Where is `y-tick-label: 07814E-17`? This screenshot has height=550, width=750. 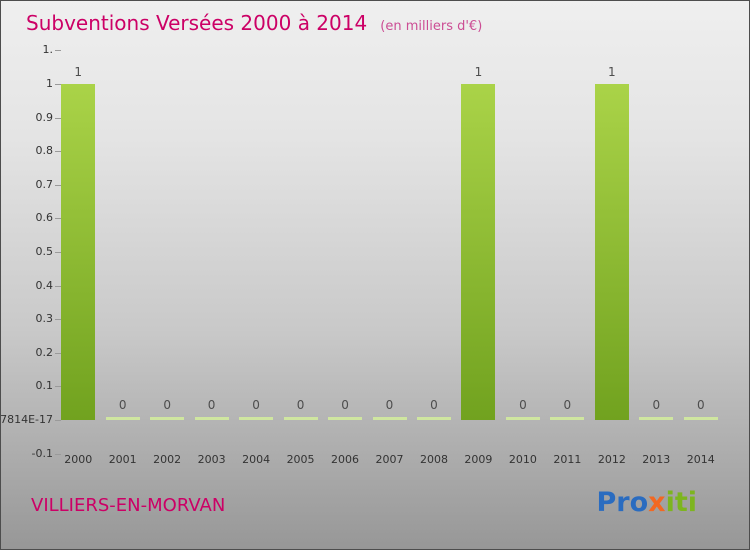
y-tick-label: 07814E-17 is located at coordinates (26, 419).